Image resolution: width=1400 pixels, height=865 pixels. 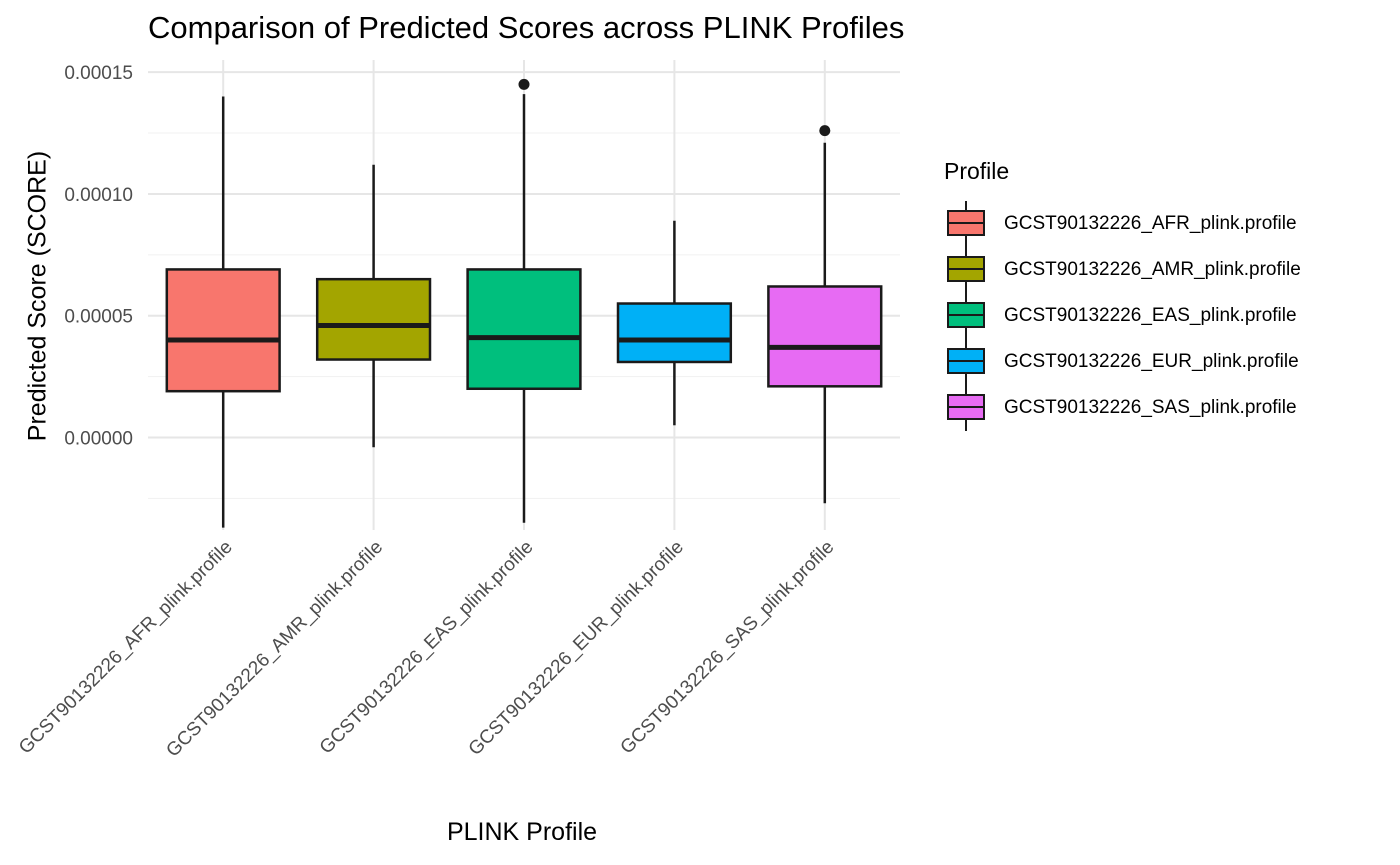 What do you see at coordinates (1150, 407) in the screenshot?
I see `legend-label: GCST90132226_SAS_plink.profile` at bounding box center [1150, 407].